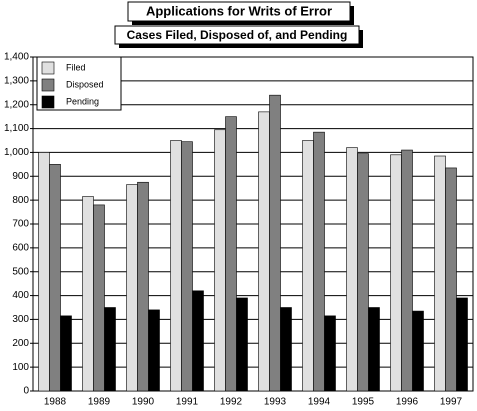 The image size is (477, 411). What do you see at coordinates (20, 343) in the screenshot?
I see `y-tick-label: 200` at bounding box center [20, 343].